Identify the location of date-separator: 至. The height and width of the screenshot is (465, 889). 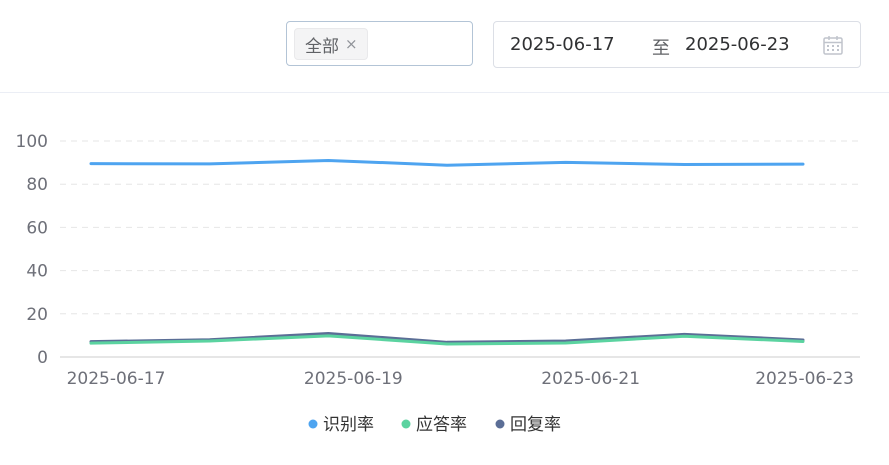
(661, 48).